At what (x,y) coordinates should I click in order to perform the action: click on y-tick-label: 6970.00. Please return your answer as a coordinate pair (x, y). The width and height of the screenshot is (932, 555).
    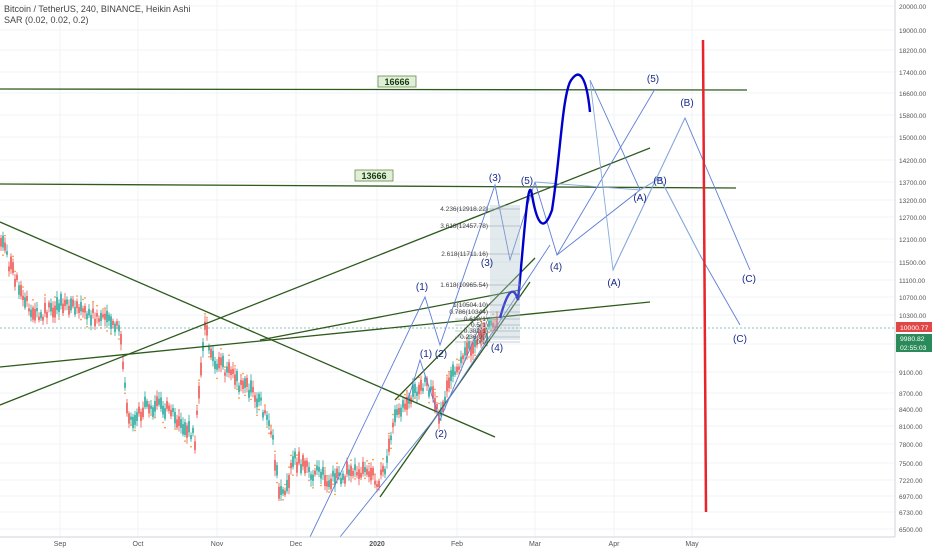
    Looking at the image, I should click on (911, 497).